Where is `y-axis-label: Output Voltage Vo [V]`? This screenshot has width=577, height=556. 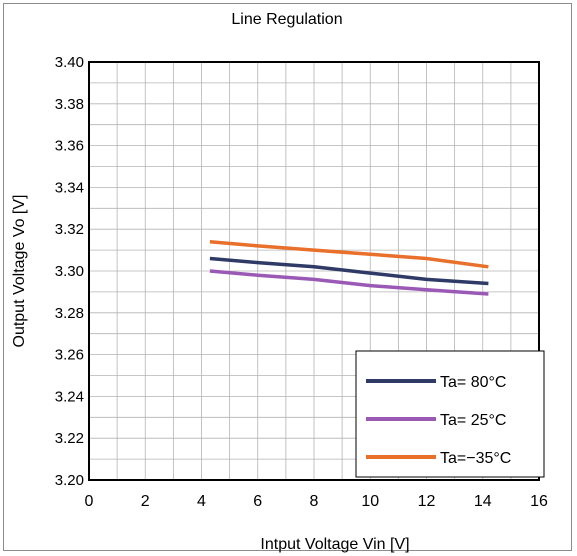
y-axis-label: Output Voltage Vo [V] is located at coordinates (19, 271).